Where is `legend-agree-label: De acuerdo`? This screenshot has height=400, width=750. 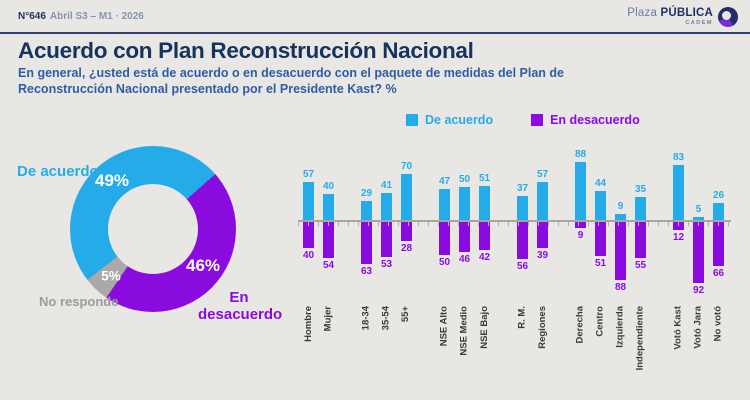
legend-agree-label: De acuerdo is located at coordinates (459, 120).